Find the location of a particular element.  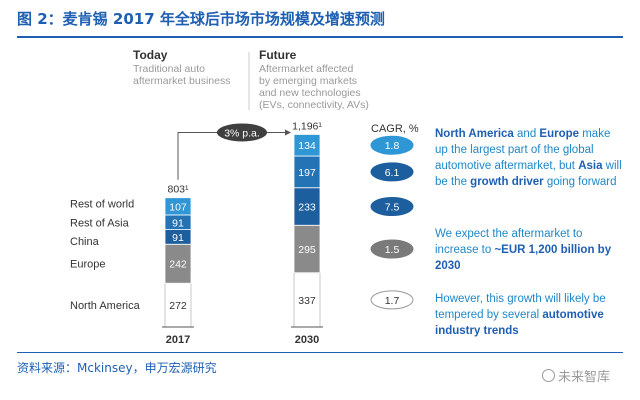

side-note-text: Europe is located at coordinates (559, 134).